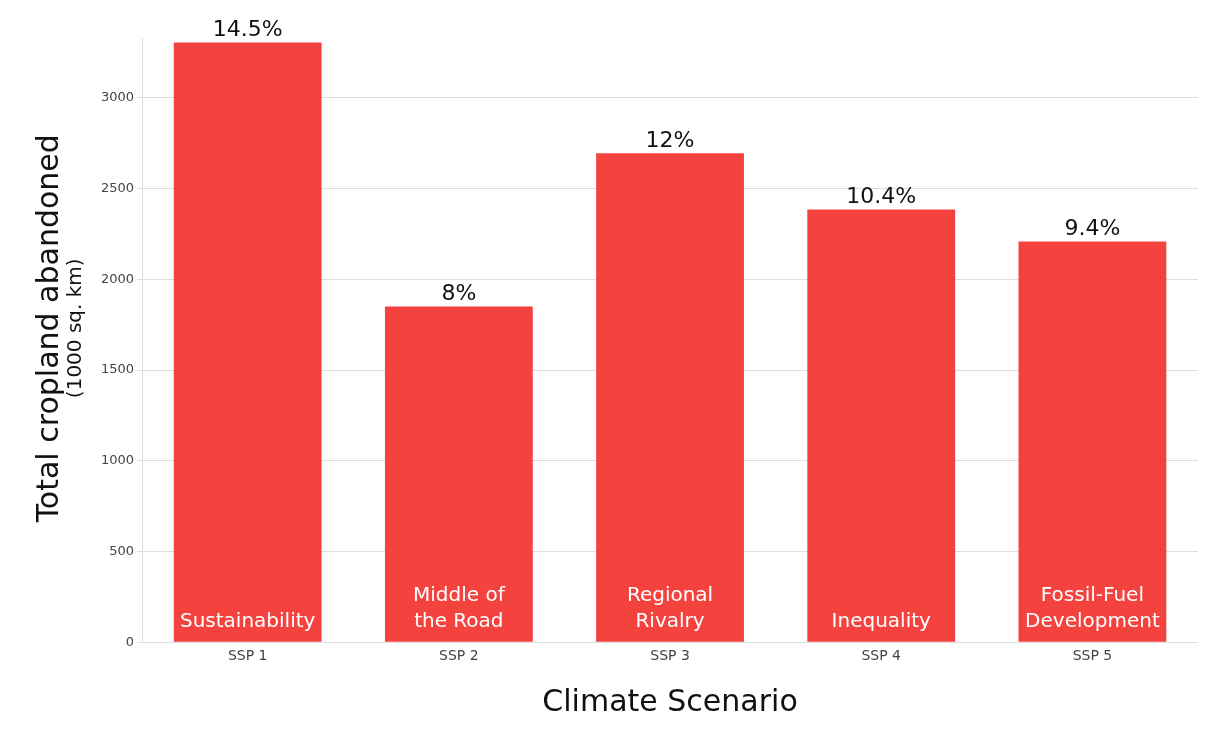  Describe the element at coordinates (1092, 228) in the screenshot. I see `annotation: 9.4%` at that location.